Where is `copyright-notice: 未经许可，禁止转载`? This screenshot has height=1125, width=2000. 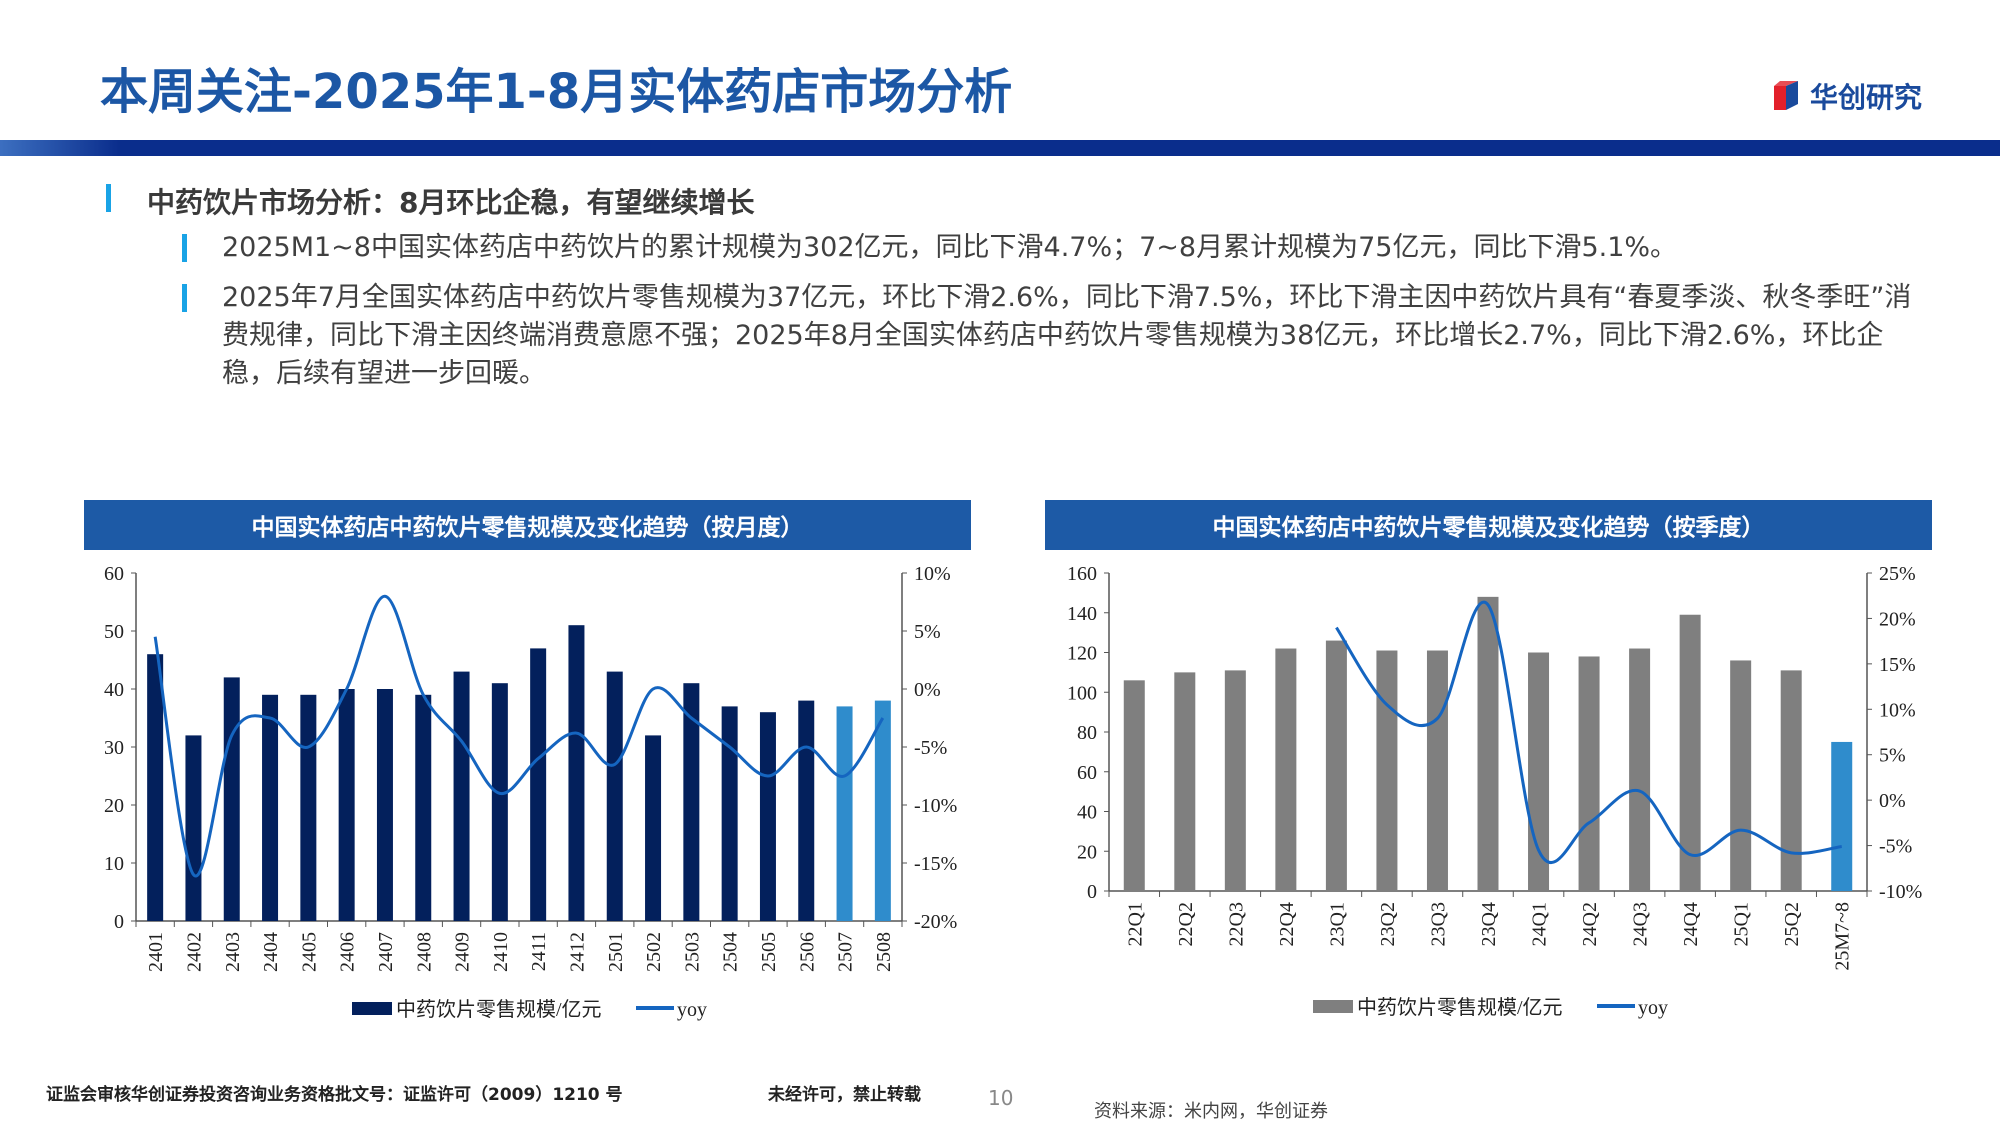
copyright-notice: 未经许可，禁止转载 is located at coordinates (844, 1095).